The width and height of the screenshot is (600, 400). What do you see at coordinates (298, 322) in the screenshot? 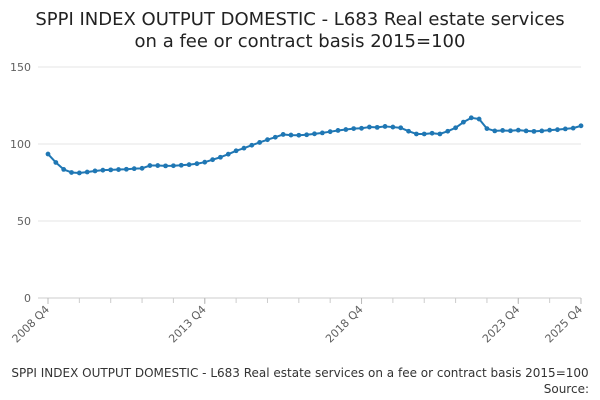
I see `x-axis: 2008 Q4 2013 Q4 2018 Q4 2023 Q4 2025 Q4` at bounding box center [298, 322].